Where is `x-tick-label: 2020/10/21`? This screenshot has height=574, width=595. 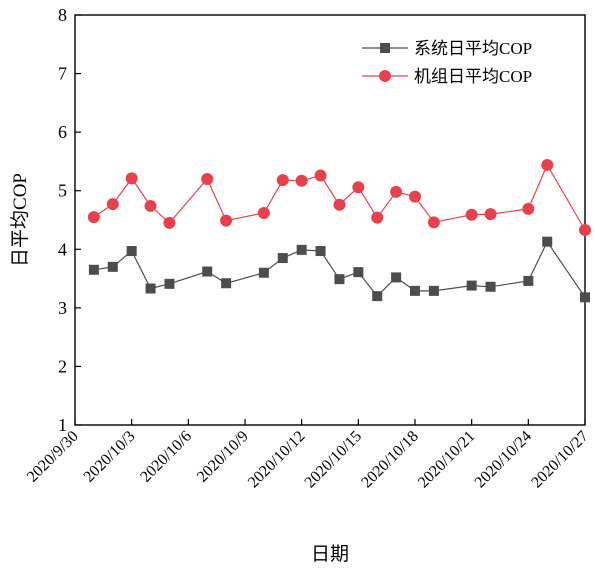
x-tick-label: 2020/10/21 is located at coordinates (447, 460).